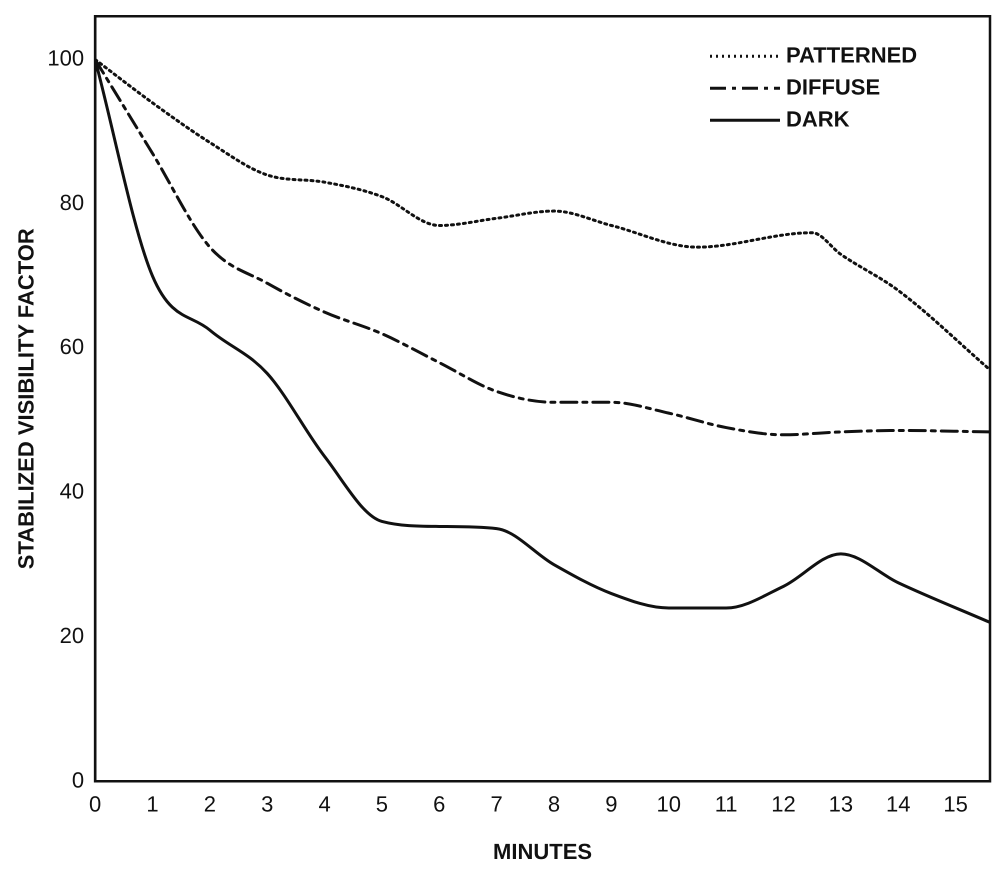  I want to click on x-tick-label: 4, so click(324, 803).